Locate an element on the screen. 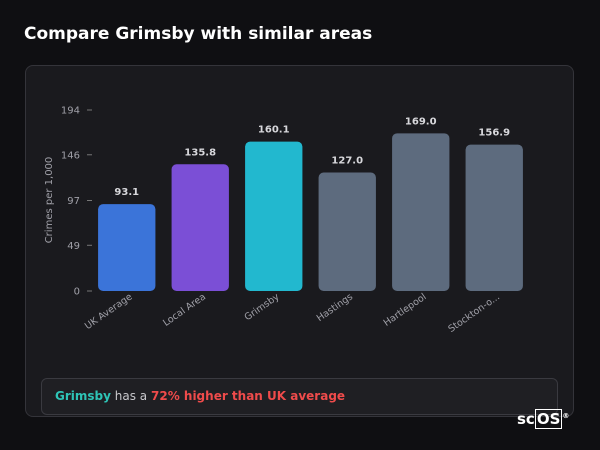 This screenshot has height=450, width=600. insight-text: has a is located at coordinates (131, 396).